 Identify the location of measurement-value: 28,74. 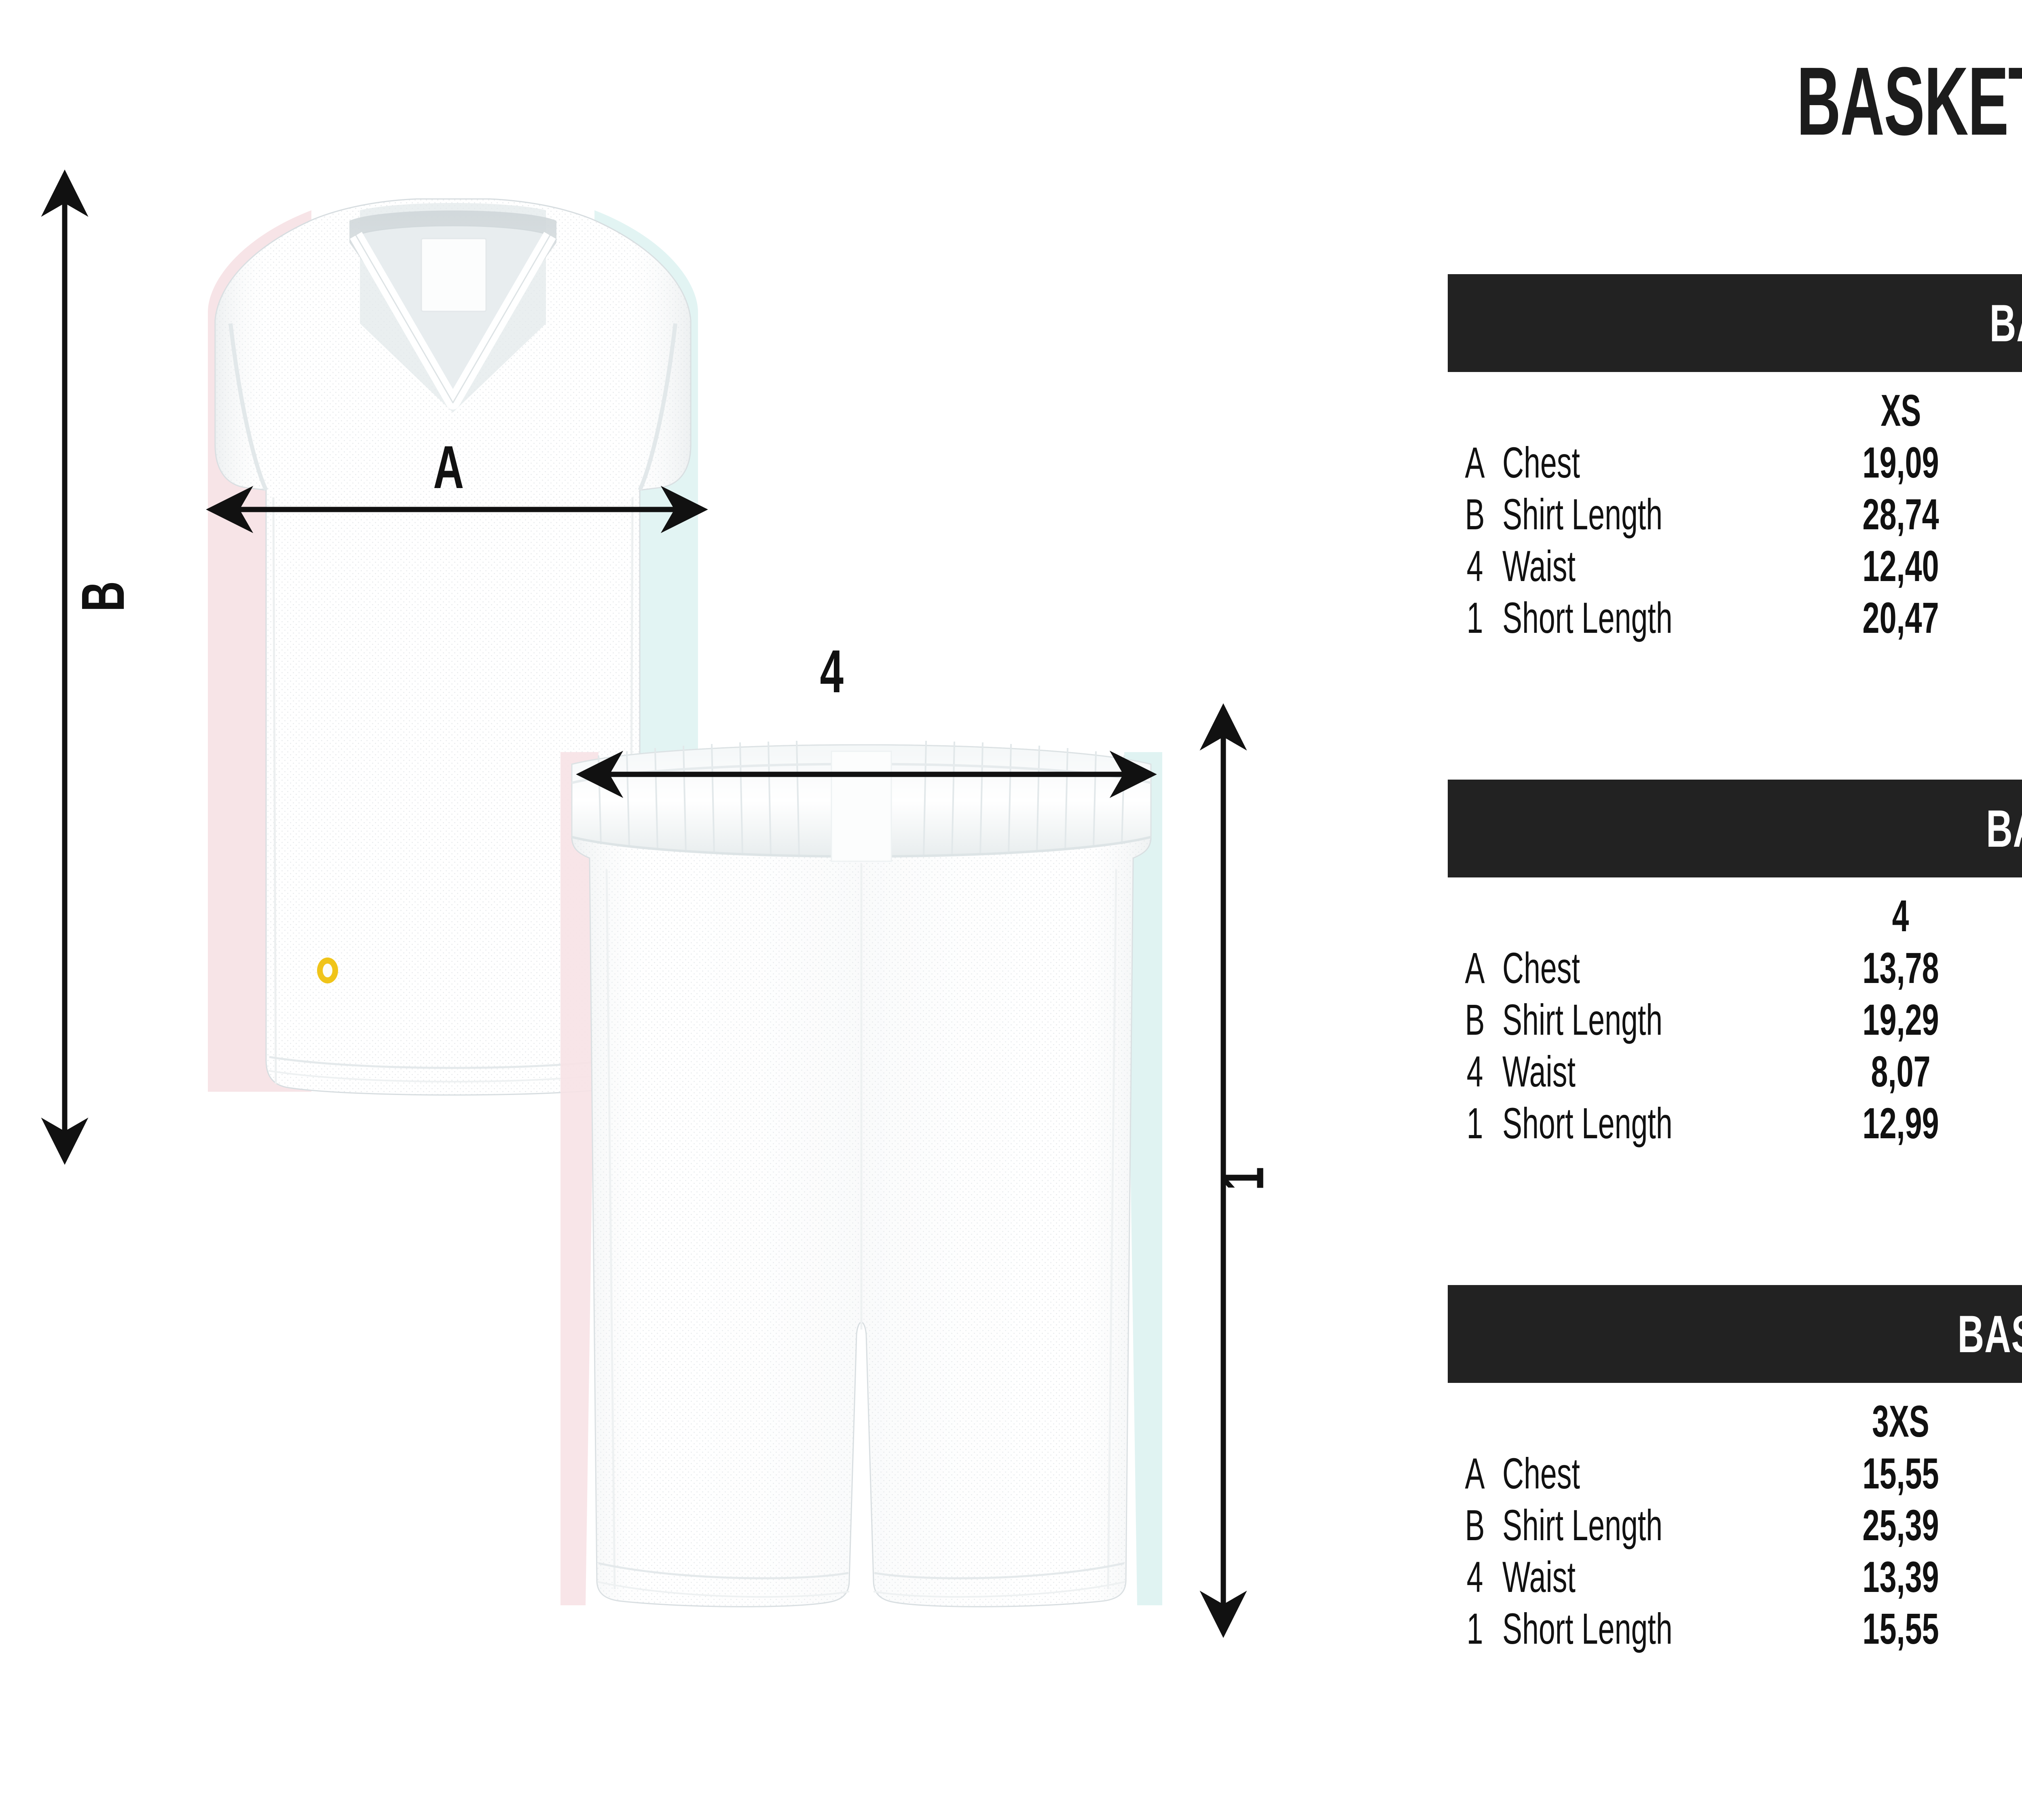
(1900, 514).